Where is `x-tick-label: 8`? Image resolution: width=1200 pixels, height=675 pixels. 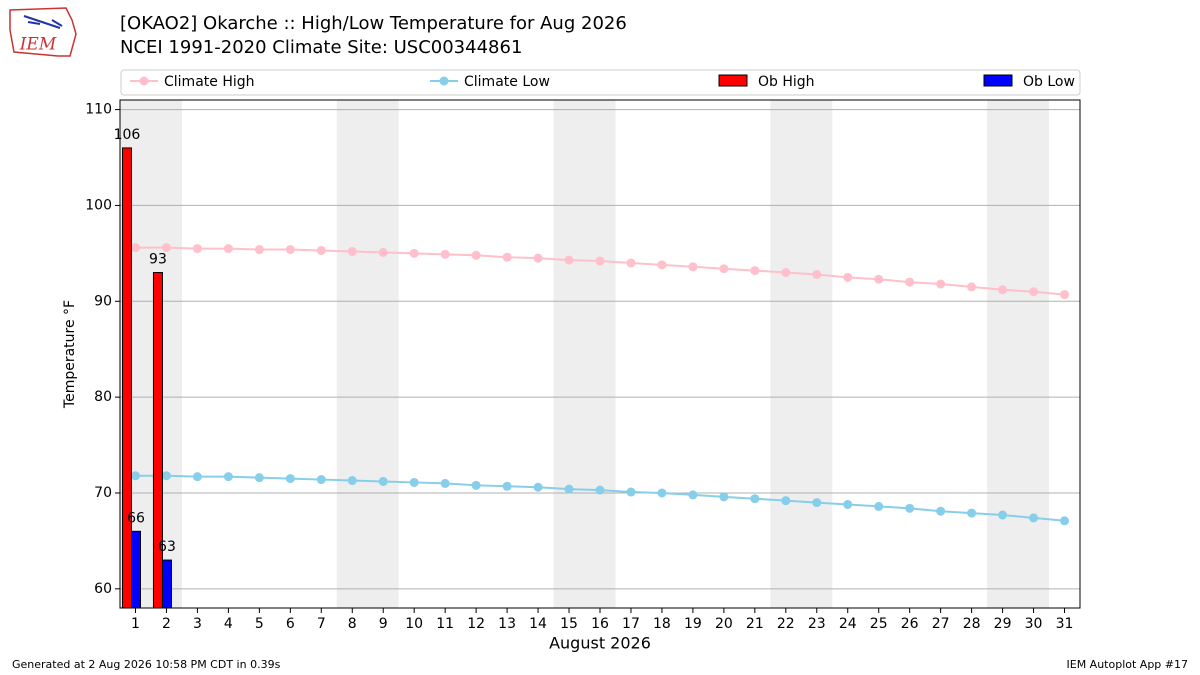
x-tick-label: 8 is located at coordinates (352, 624).